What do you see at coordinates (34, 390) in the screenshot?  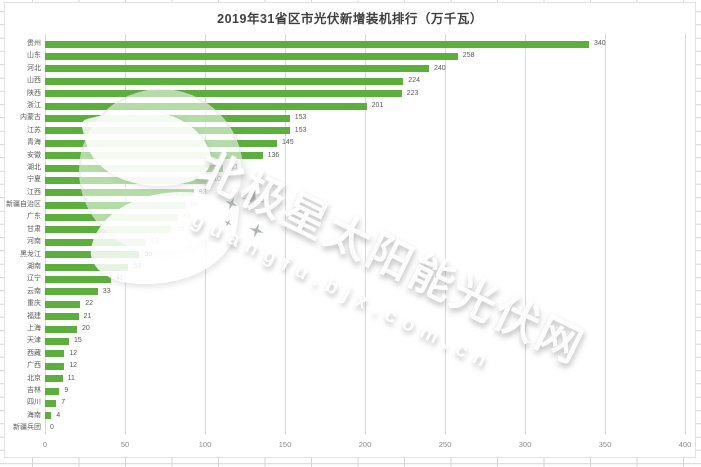 I see `category-label: 吉林` at bounding box center [34, 390].